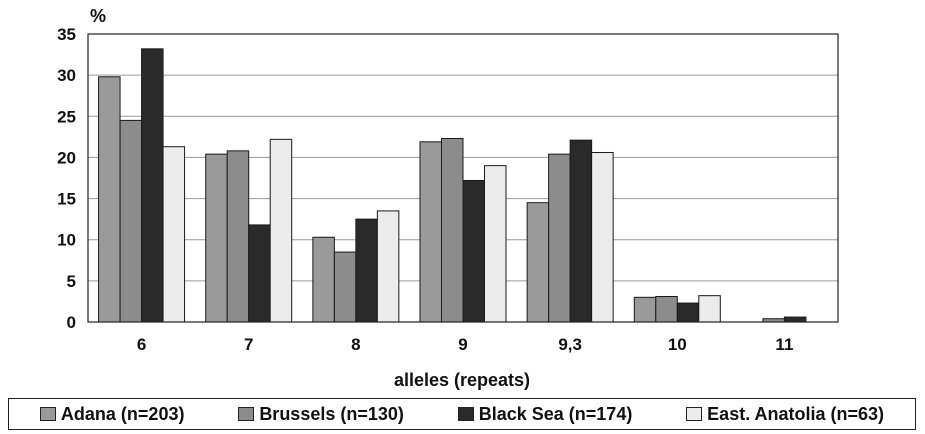 Image resolution: width=925 pixels, height=434 pixels. What do you see at coordinates (71, 322) in the screenshot?
I see `y-tick-label: 0` at bounding box center [71, 322].